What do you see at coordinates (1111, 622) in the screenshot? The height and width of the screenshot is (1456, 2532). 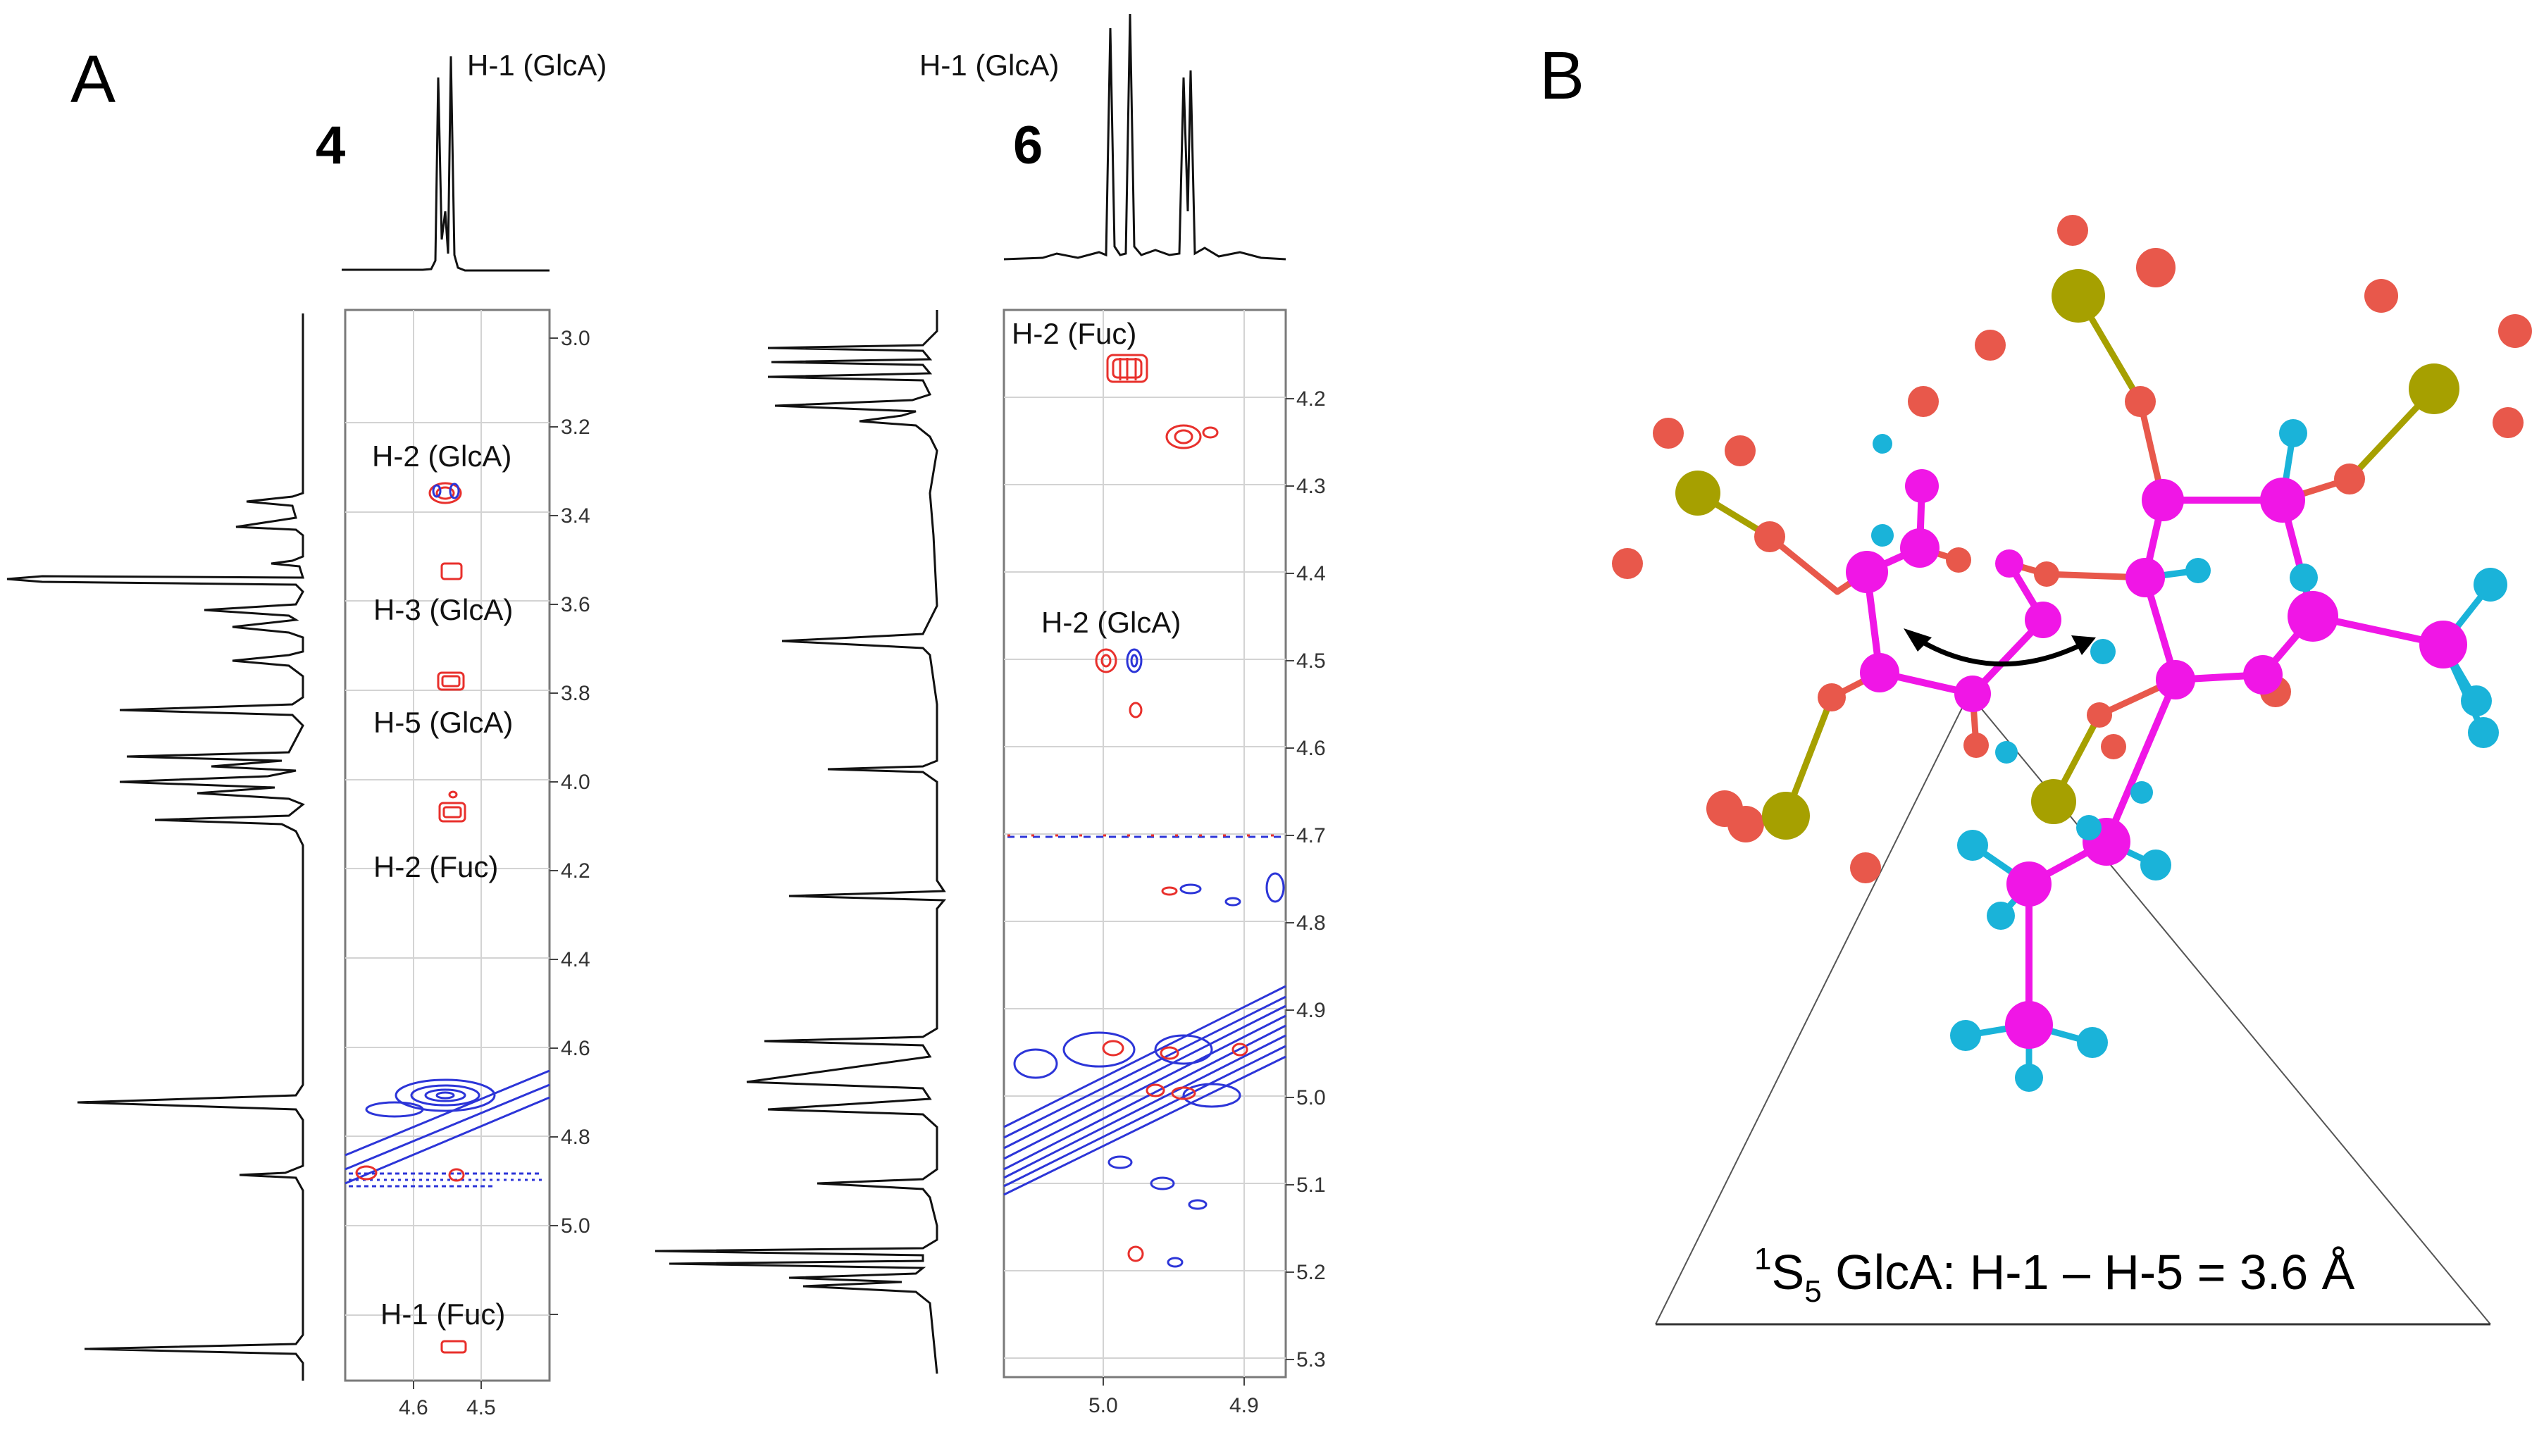 I see `peak-label-h2-glca-6: H-2 (GlcA)` at bounding box center [1111, 622].